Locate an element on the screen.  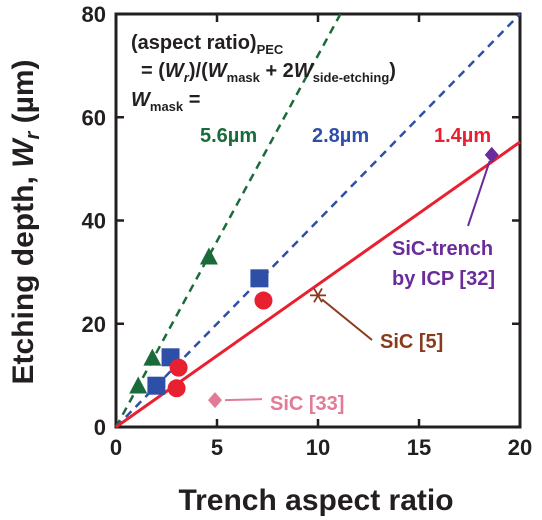
formula-line-2: = (Wr)/(Wmask + 2Wside-etching) is located at coordinates (268, 72).